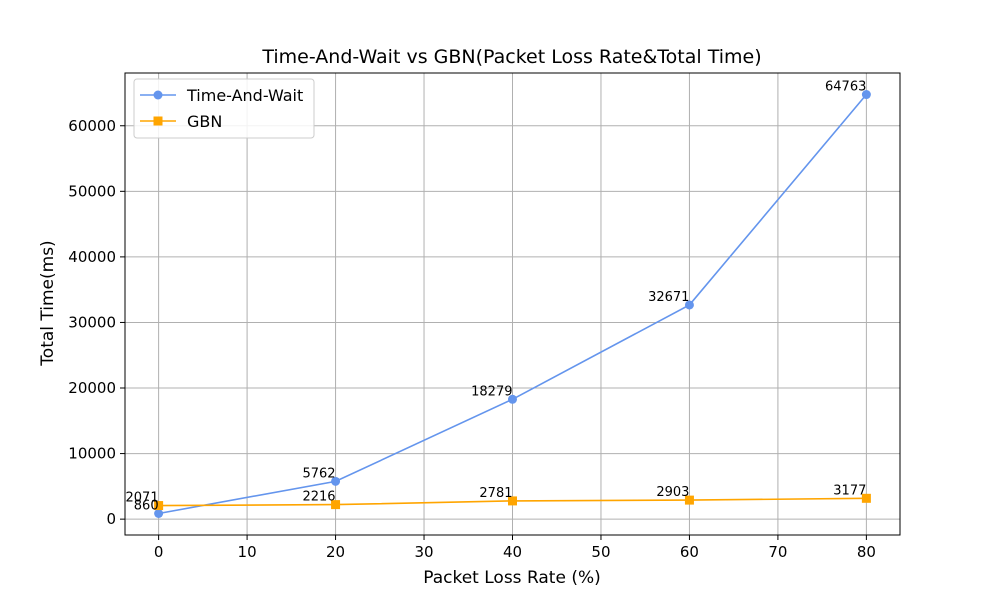 The height and width of the screenshot is (600, 1000). I want to click on x-tick-label: 10, so click(247, 552).